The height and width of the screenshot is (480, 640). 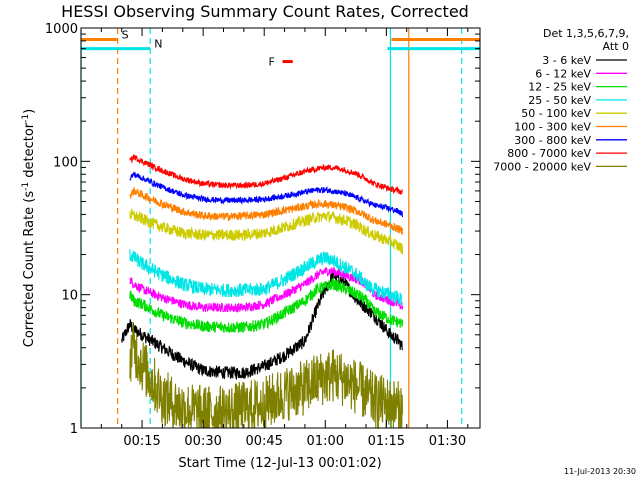 I want to click on y-tick-label: 1, so click(x=74, y=429).